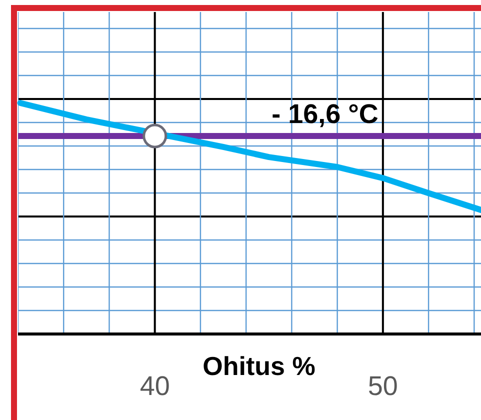 This screenshot has height=420, width=481. I want to click on x-tick-label: 40, so click(155, 386).